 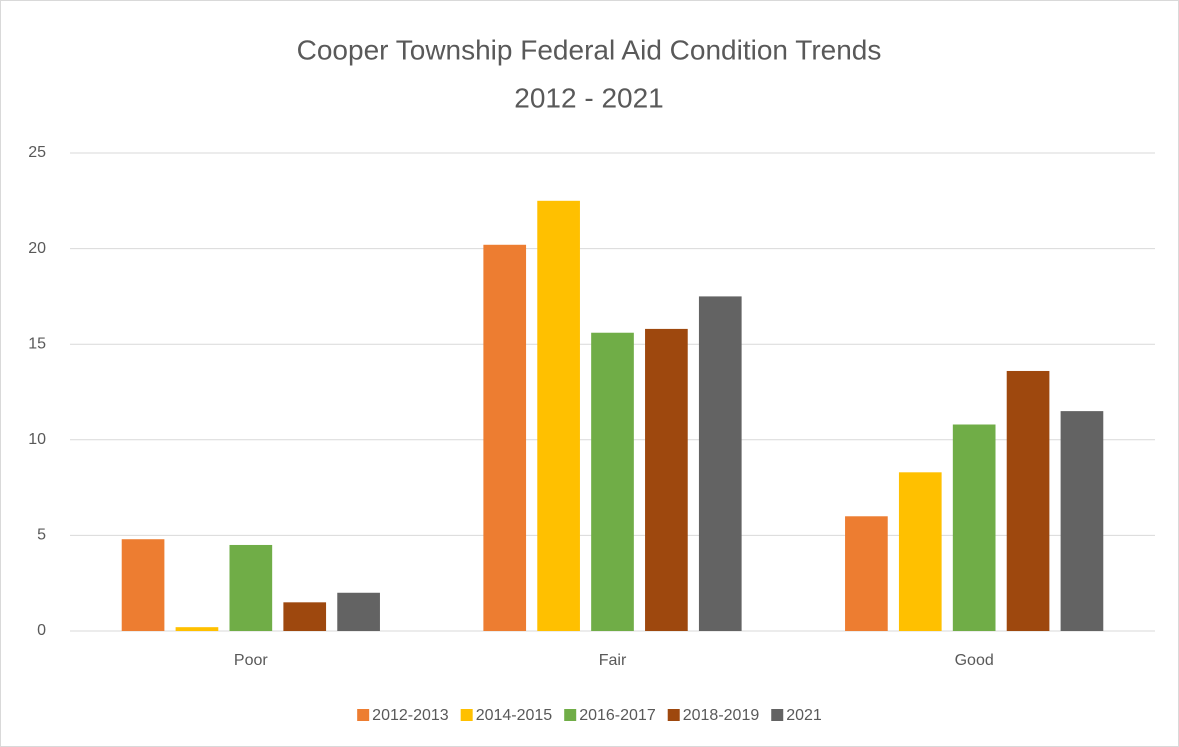 What do you see at coordinates (974, 660) in the screenshot?
I see `x-tick-label: Good` at bounding box center [974, 660].